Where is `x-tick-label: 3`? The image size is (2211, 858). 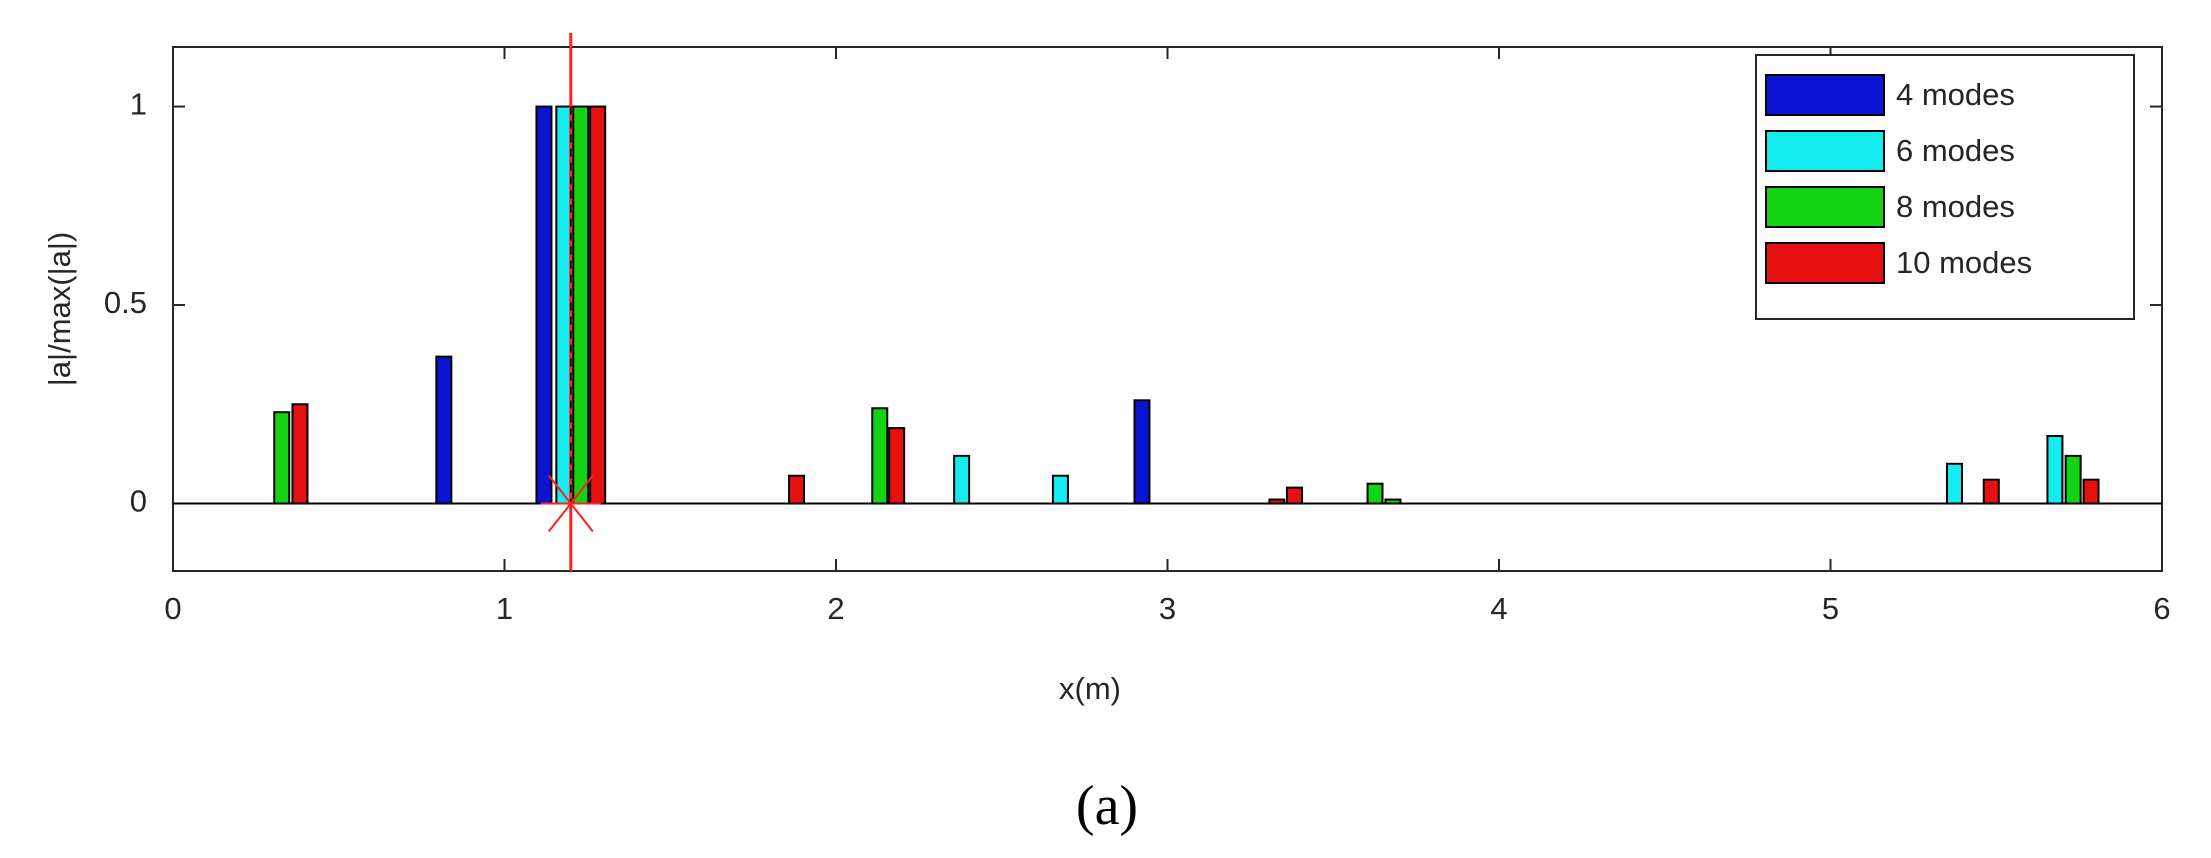
x-tick-label: 3 is located at coordinates (1167, 608).